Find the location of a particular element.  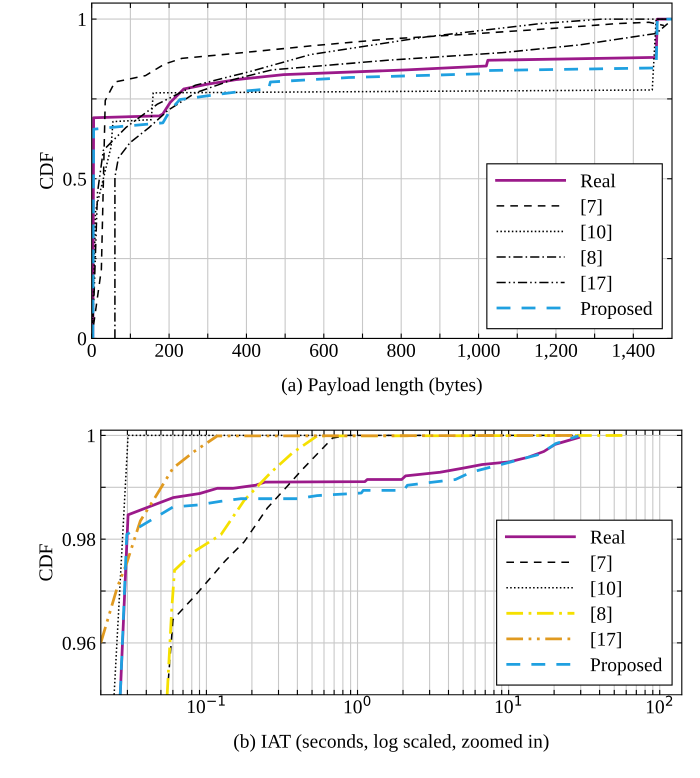

x-tick-label: 10$^{−1}$ is located at coordinates (206, 705).